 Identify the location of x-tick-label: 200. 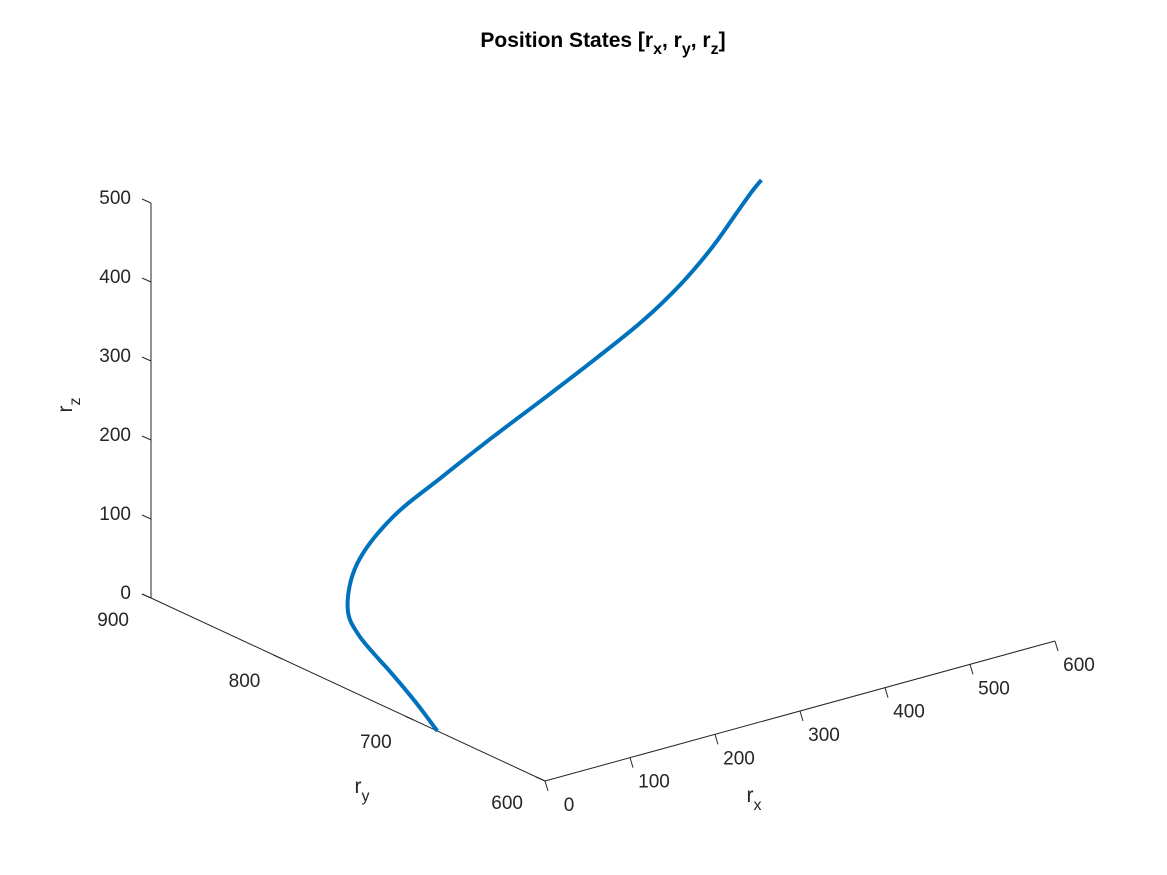
(739, 758).